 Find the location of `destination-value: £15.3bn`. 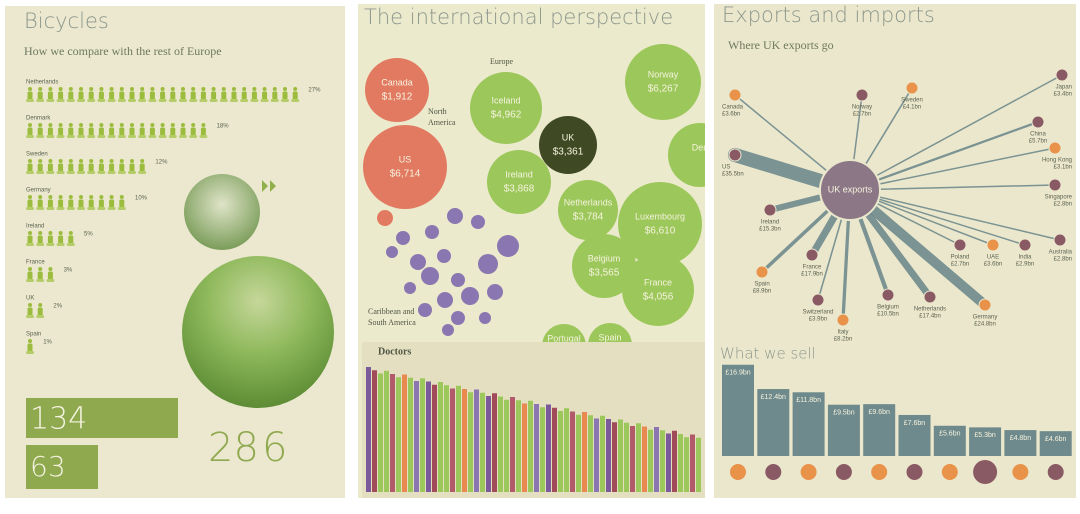

destination-value: £15.3bn is located at coordinates (770, 230).